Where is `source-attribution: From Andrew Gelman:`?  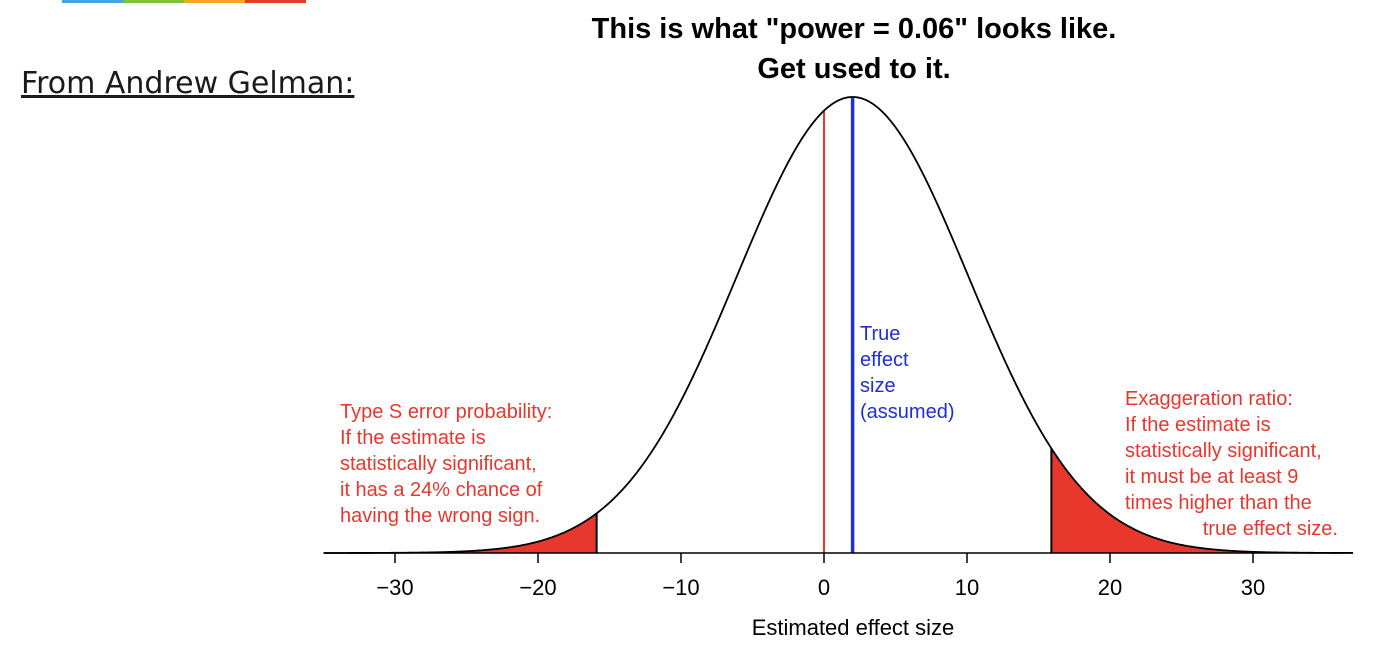 source-attribution: From Andrew Gelman: is located at coordinates (188, 83).